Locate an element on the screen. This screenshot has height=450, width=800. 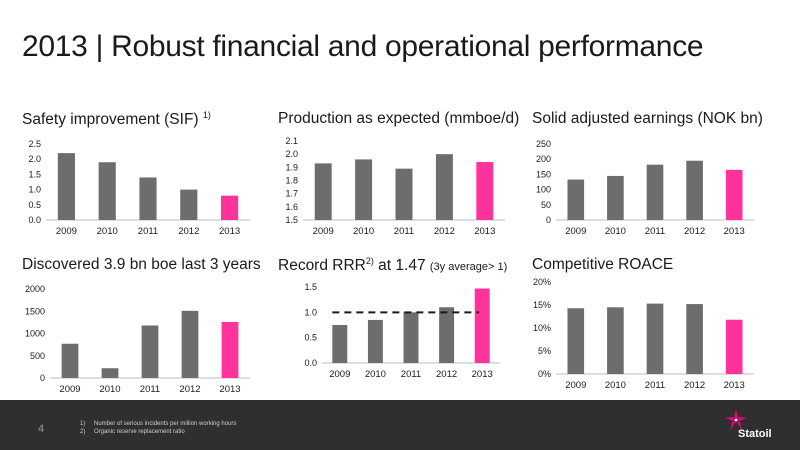
safety-bar-2009 is located at coordinates (66, 186).